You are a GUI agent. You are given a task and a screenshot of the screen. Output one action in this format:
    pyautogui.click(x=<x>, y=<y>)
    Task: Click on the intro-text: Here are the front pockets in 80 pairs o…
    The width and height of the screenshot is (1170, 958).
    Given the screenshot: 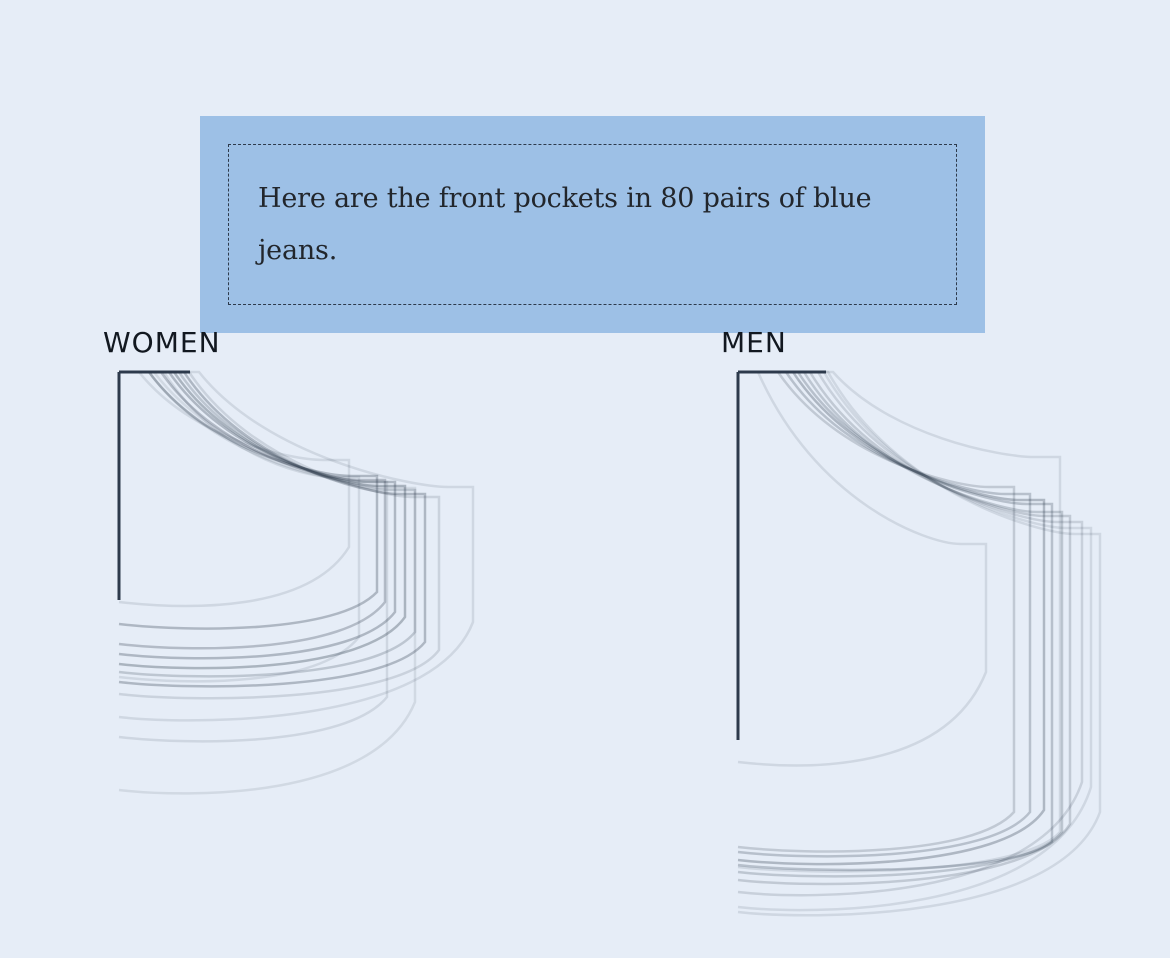 What is the action you would take?
    pyautogui.click(x=565, y=224)
    